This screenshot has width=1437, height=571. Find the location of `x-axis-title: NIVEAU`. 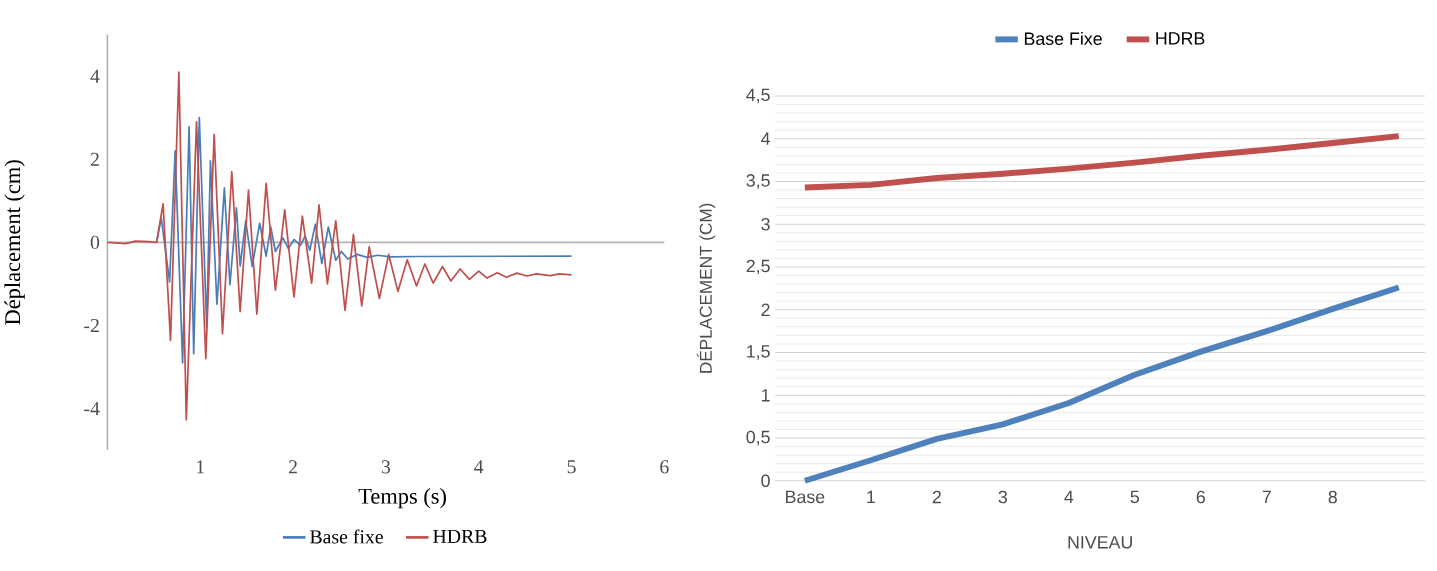

x-axis-title: NIVEAU is located at coordinates (1100, 542).